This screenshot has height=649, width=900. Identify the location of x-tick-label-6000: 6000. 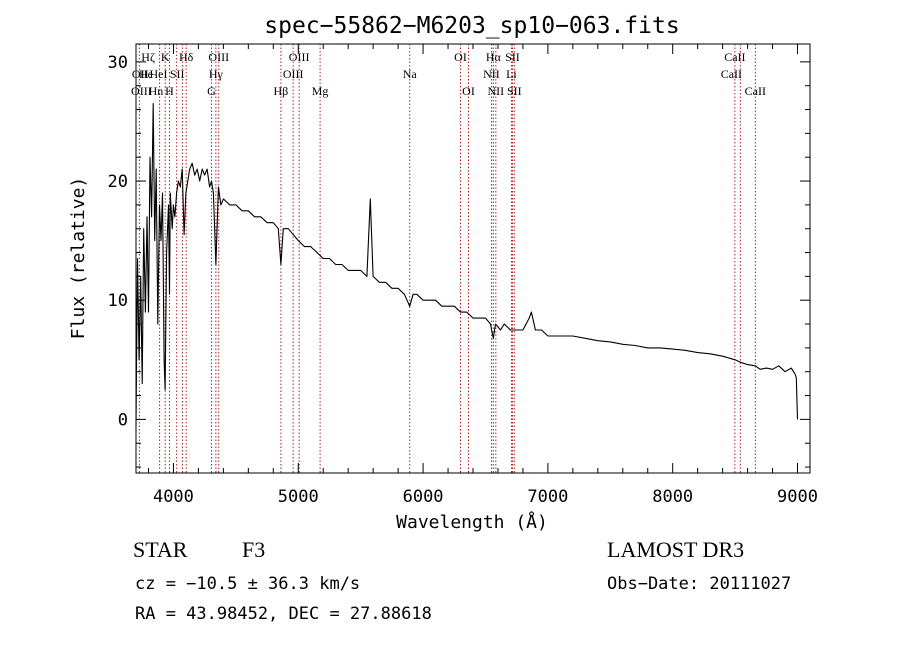
(423, 497).